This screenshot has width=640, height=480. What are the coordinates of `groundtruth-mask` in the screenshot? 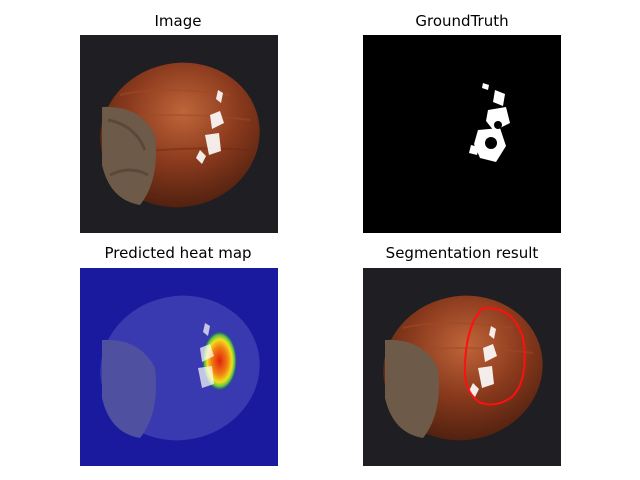 It's located at (462, 134).